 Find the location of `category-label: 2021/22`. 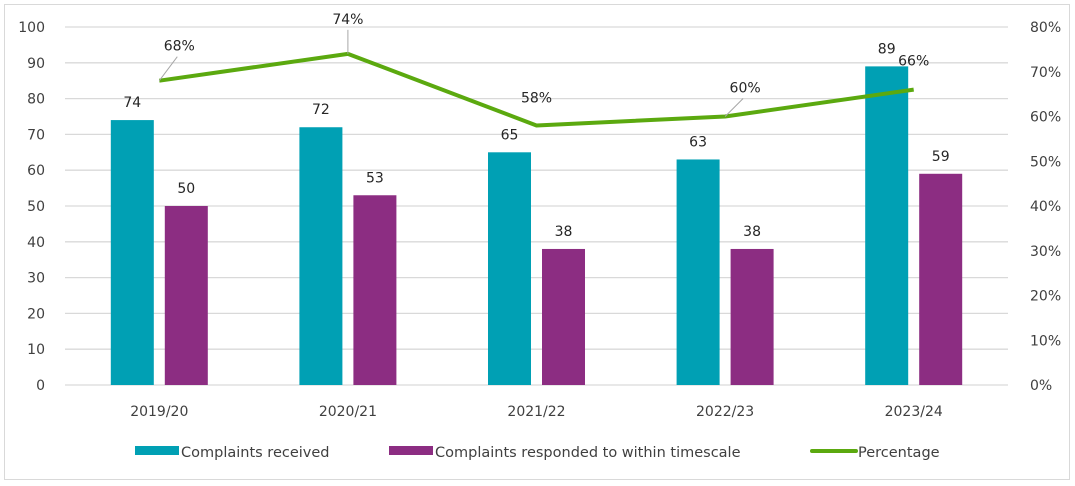

category-label: 2021/22 is located at coordinates (536, 412).